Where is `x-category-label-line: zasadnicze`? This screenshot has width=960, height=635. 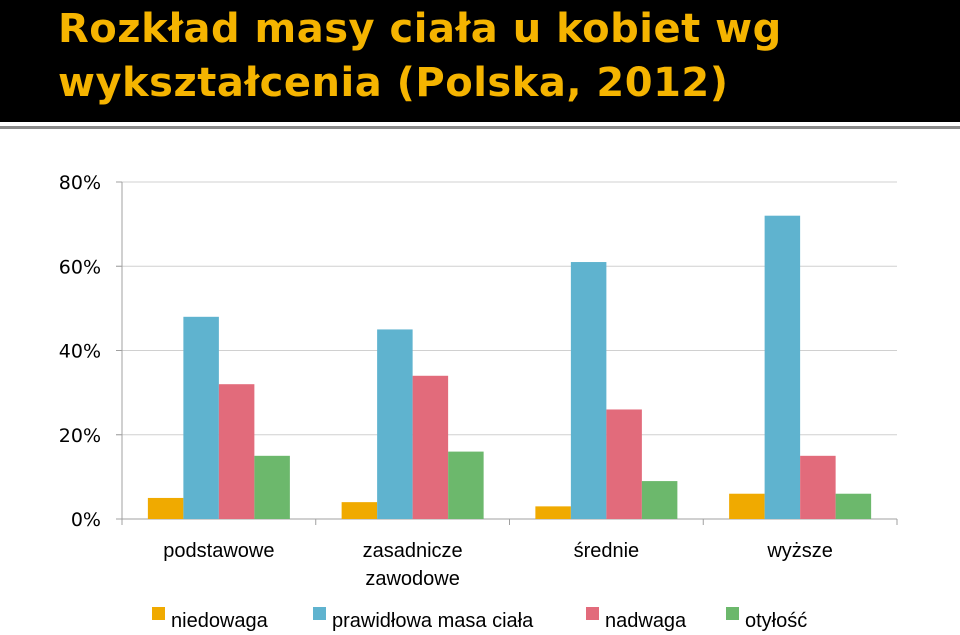
x-category-label-line: zasadnicze is located at coordinates (413, 551).